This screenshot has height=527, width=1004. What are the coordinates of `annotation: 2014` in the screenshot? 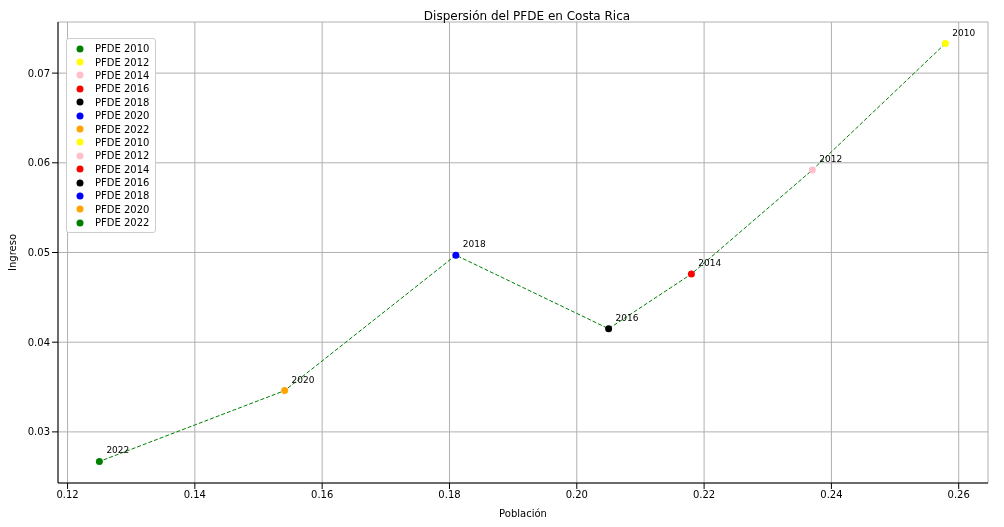 It's located at (710, 263).